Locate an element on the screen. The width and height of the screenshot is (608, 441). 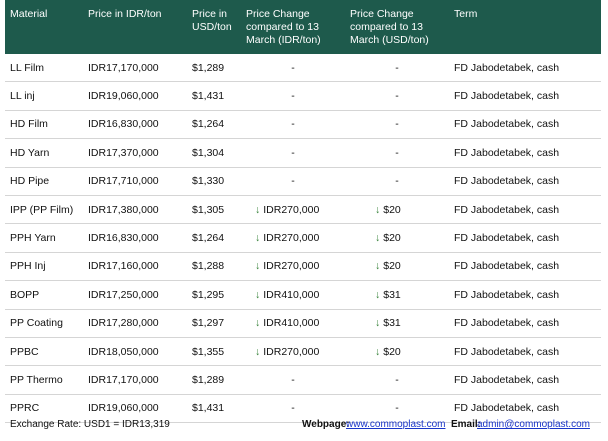
price-usd-cell: $1,264 is located at coordinates (214, 238).